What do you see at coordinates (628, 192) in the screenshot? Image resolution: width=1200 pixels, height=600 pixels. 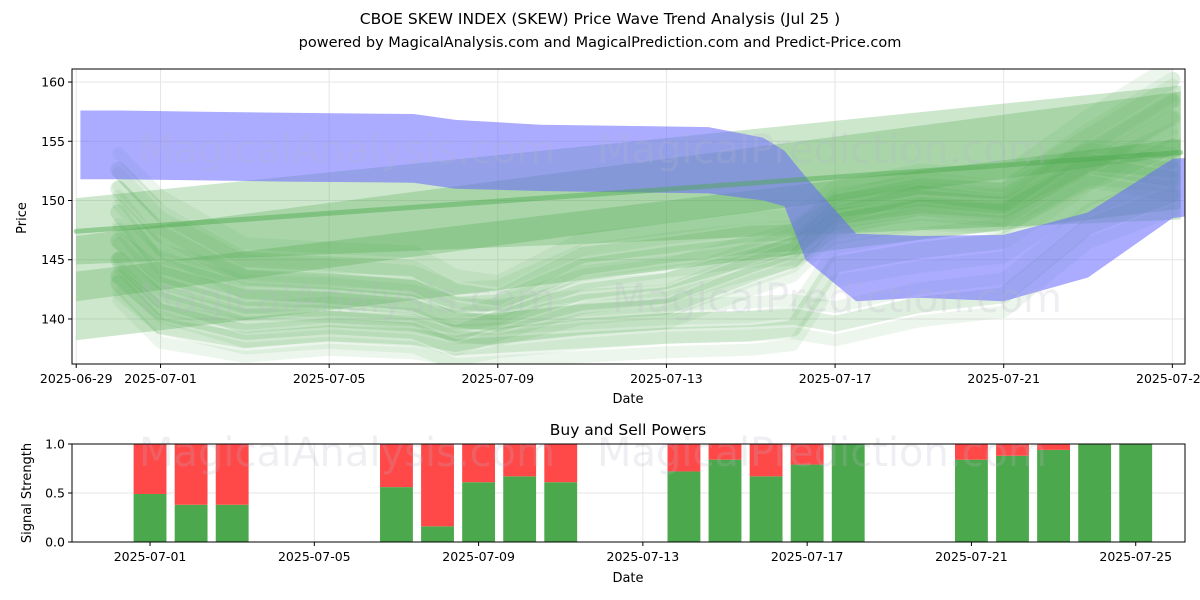 I see `trend-center-line` at bounding box center [628, 192].